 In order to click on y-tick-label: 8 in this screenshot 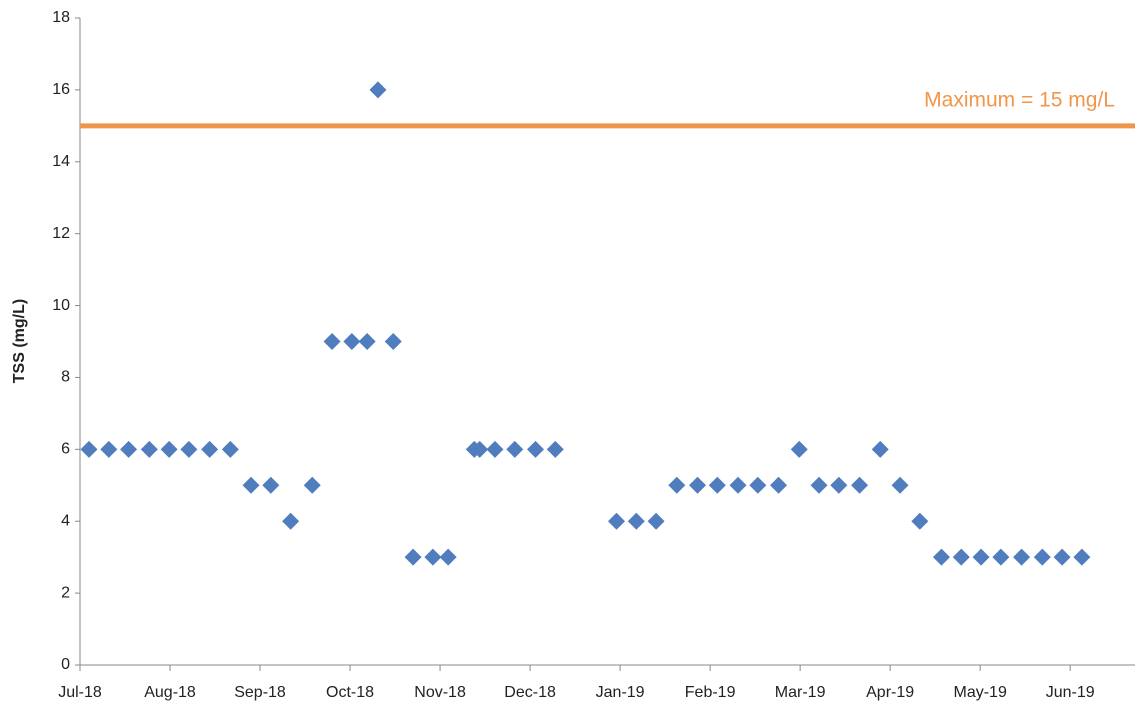, I will do `click(65, 377)`.